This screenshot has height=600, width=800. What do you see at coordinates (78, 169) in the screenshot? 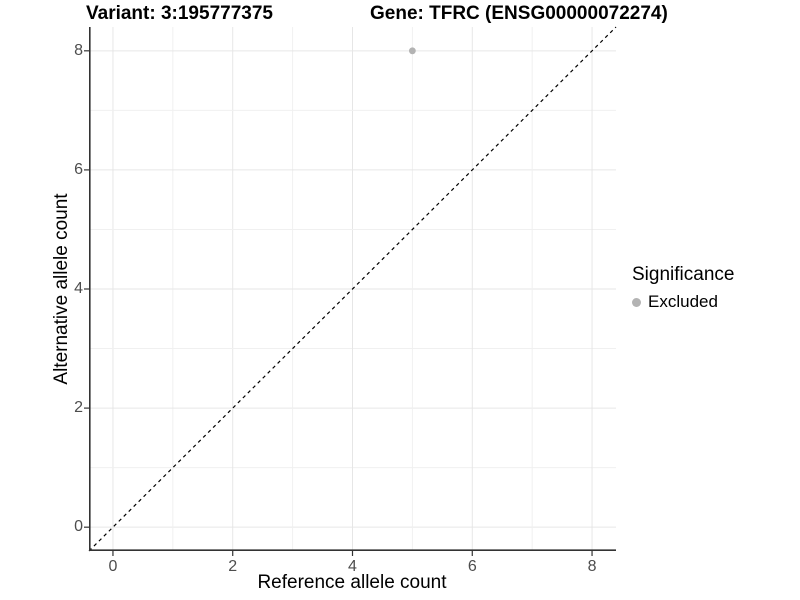
I see `y-tick-label: 6` at bounding box center [78, 169].